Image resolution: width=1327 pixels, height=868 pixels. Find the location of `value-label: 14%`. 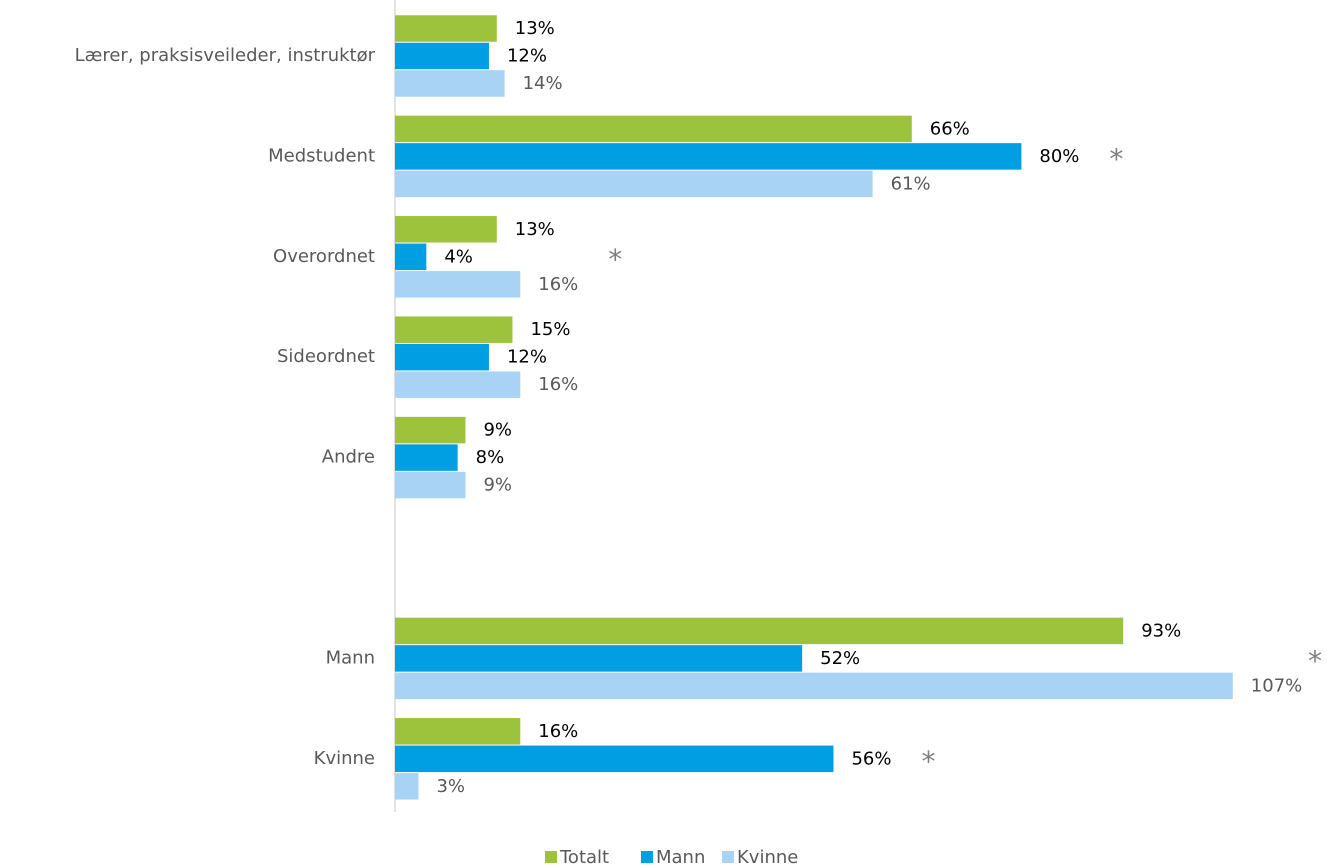

value-label: 14% is located at coordinates (543, 83).